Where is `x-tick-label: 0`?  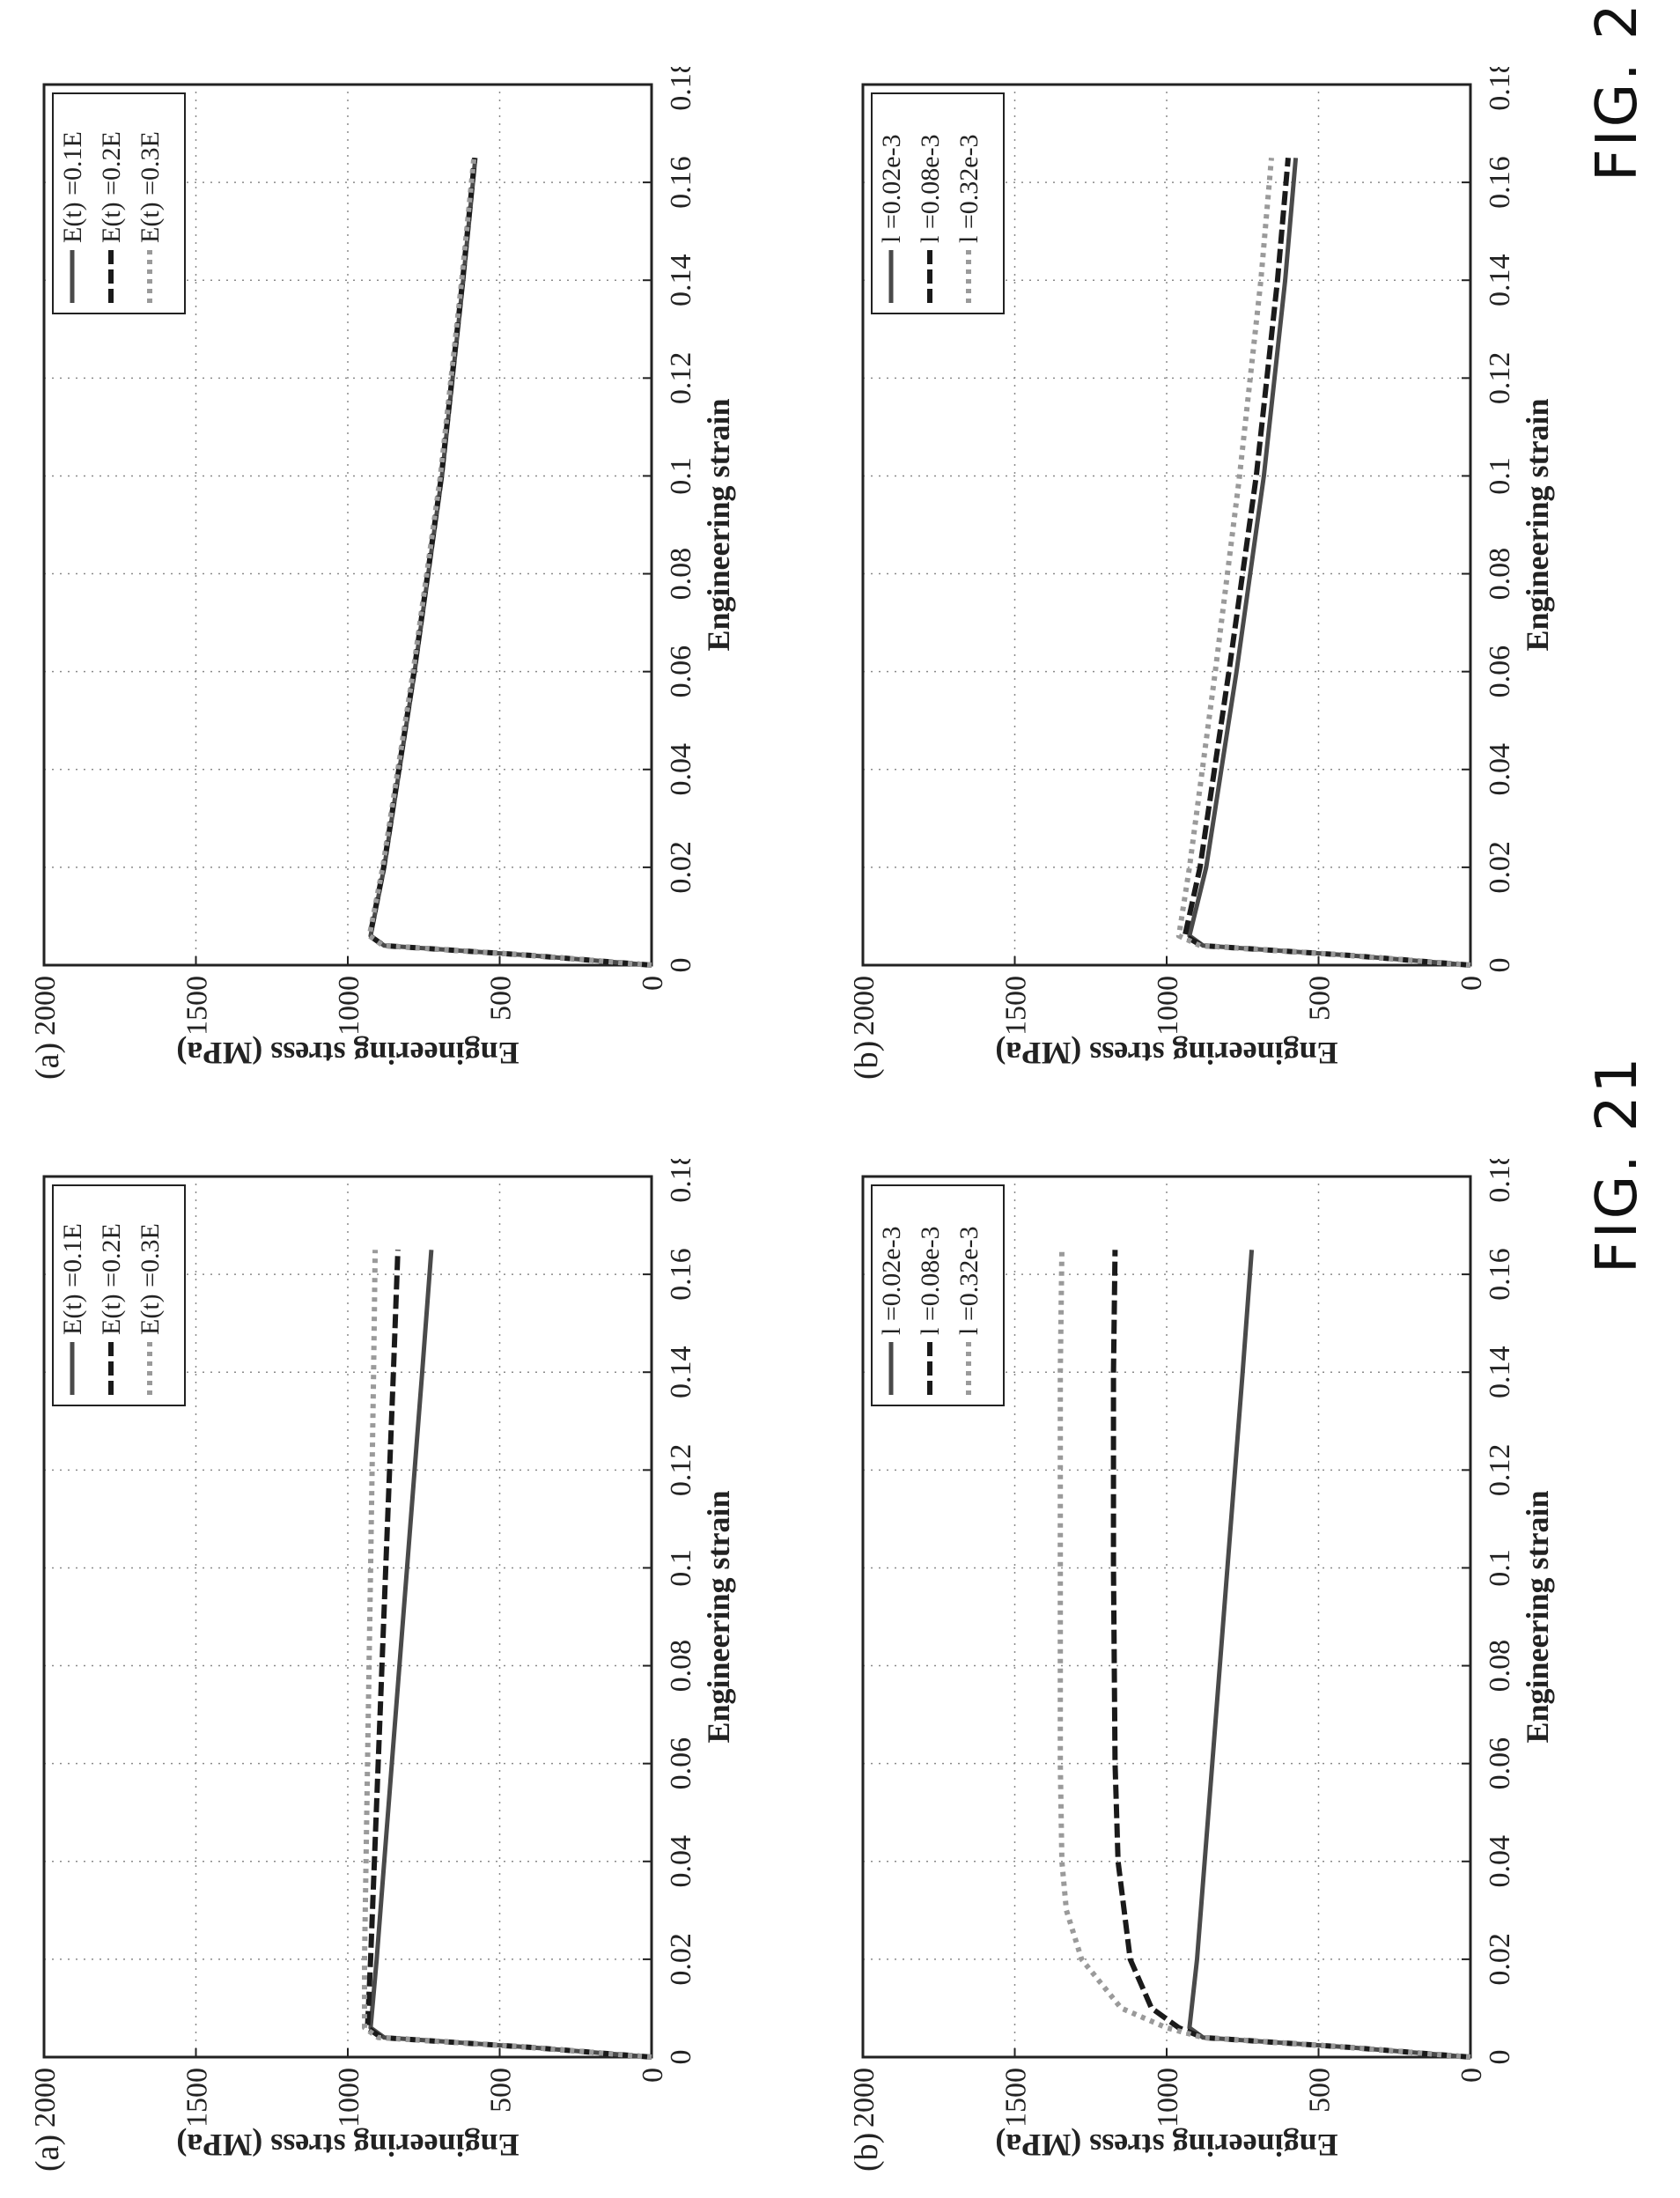
x-tick-label: 0 is located at coordinates (681, 966).